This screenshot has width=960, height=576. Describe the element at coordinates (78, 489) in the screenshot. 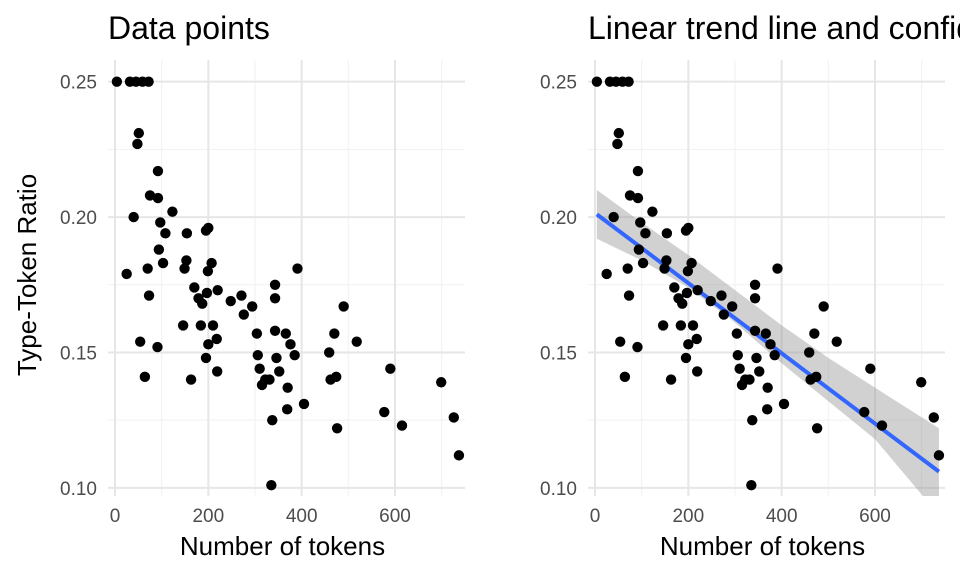

I see `y-tick-label: 0.10` at that location.